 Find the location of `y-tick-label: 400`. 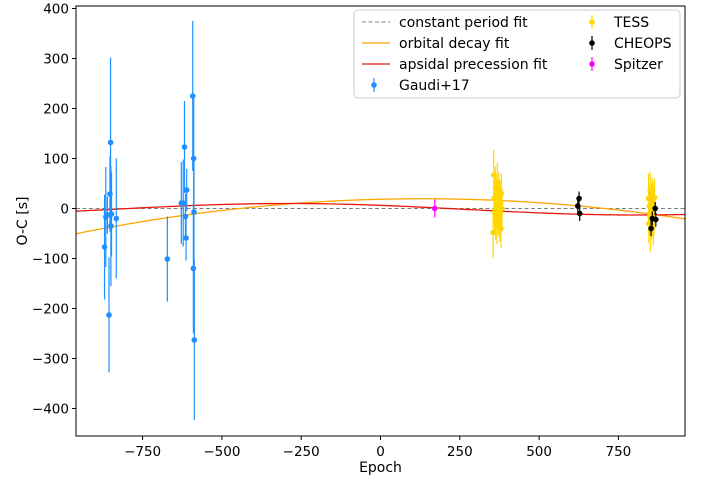

y-tick-label: 400 is located at coordinates (56, 10).